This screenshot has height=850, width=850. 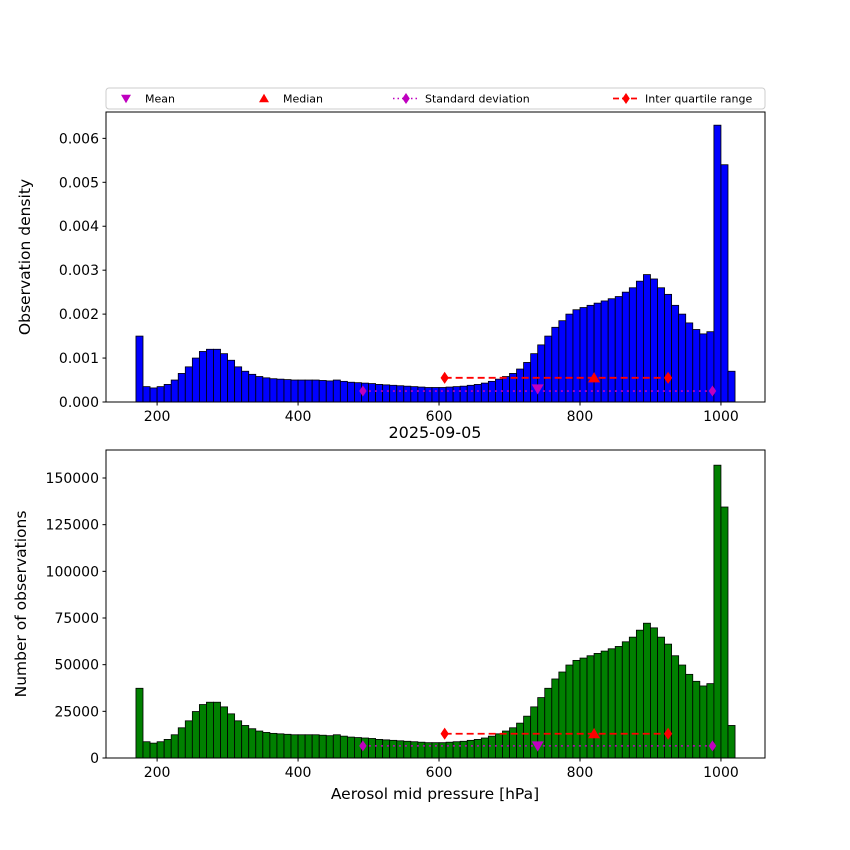 What do you see at coordinates (157, 417) in the screenshot?
I see `observation-density-x-tick-label: 200` at bounding box center [157, 417].